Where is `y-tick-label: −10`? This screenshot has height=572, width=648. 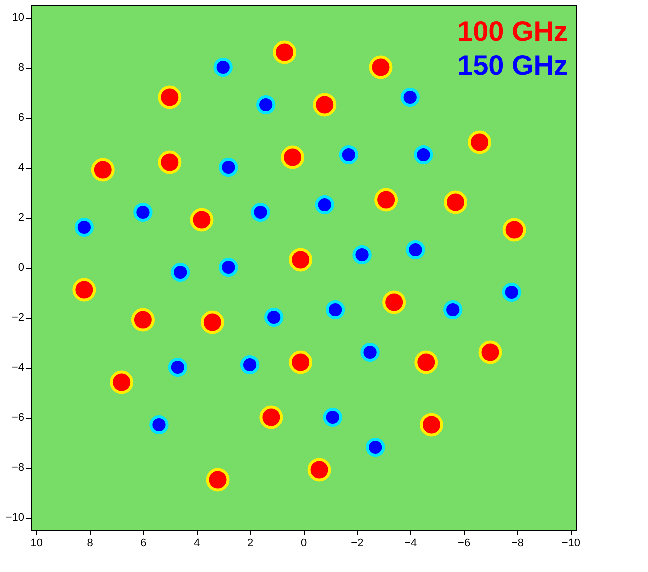 y-tick-label: −10 is located at coordinates (15, 518).